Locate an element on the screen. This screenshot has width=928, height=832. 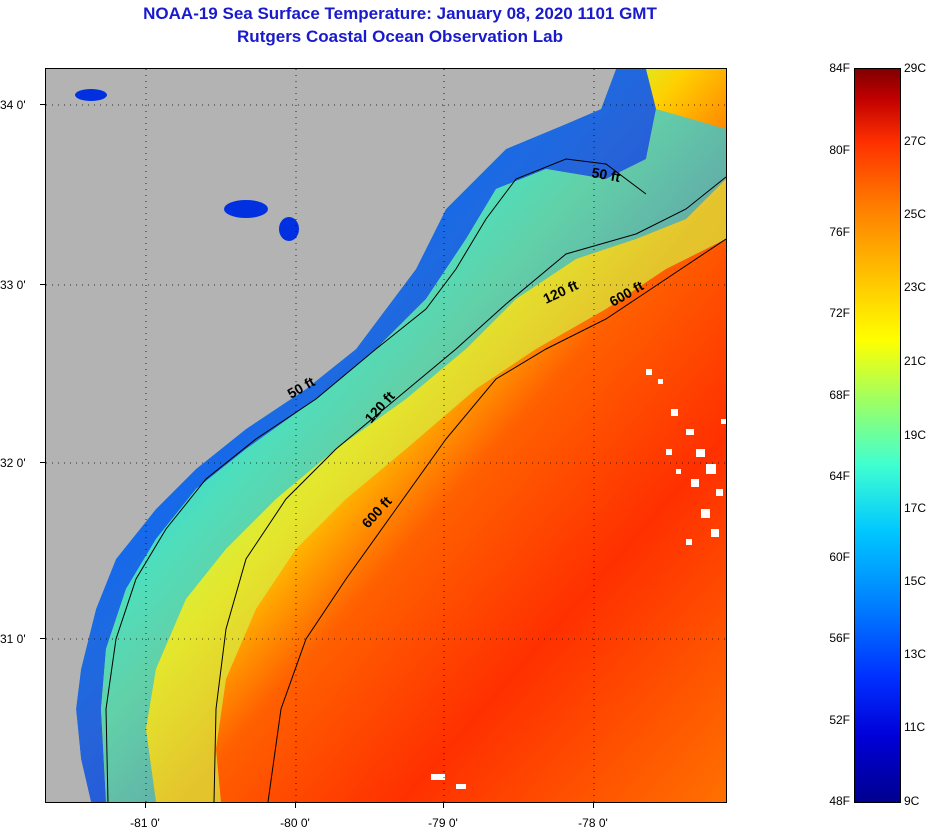
lon-label-80: -80 0' is located at coordinates (295, 823).